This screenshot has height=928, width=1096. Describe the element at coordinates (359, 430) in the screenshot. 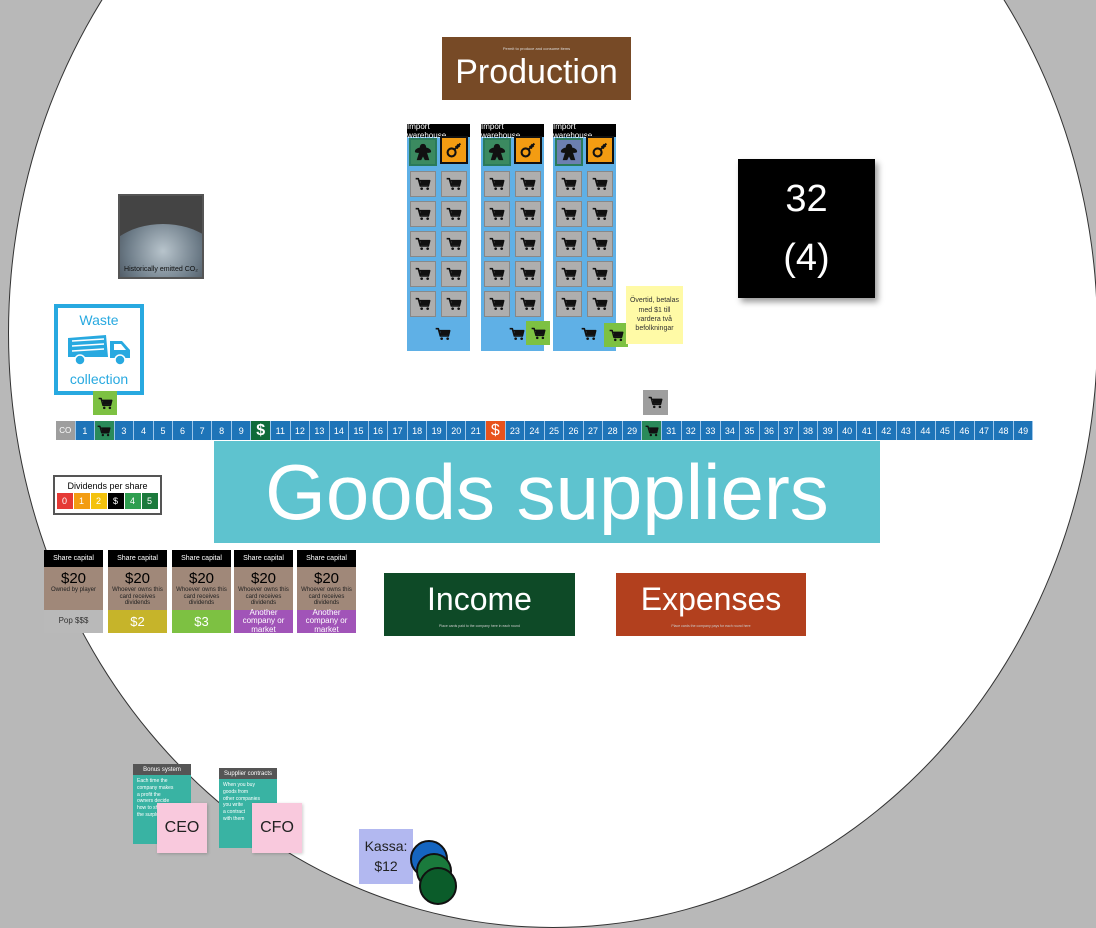

I see `track-space: 15` at that location.